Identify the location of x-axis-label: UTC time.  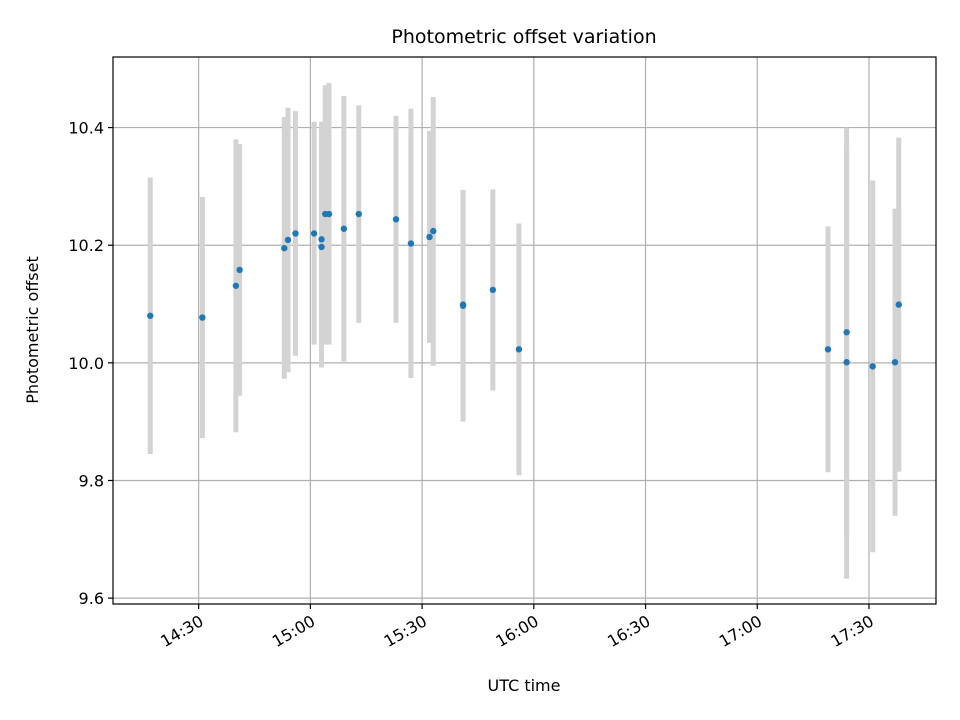
(524, 685).